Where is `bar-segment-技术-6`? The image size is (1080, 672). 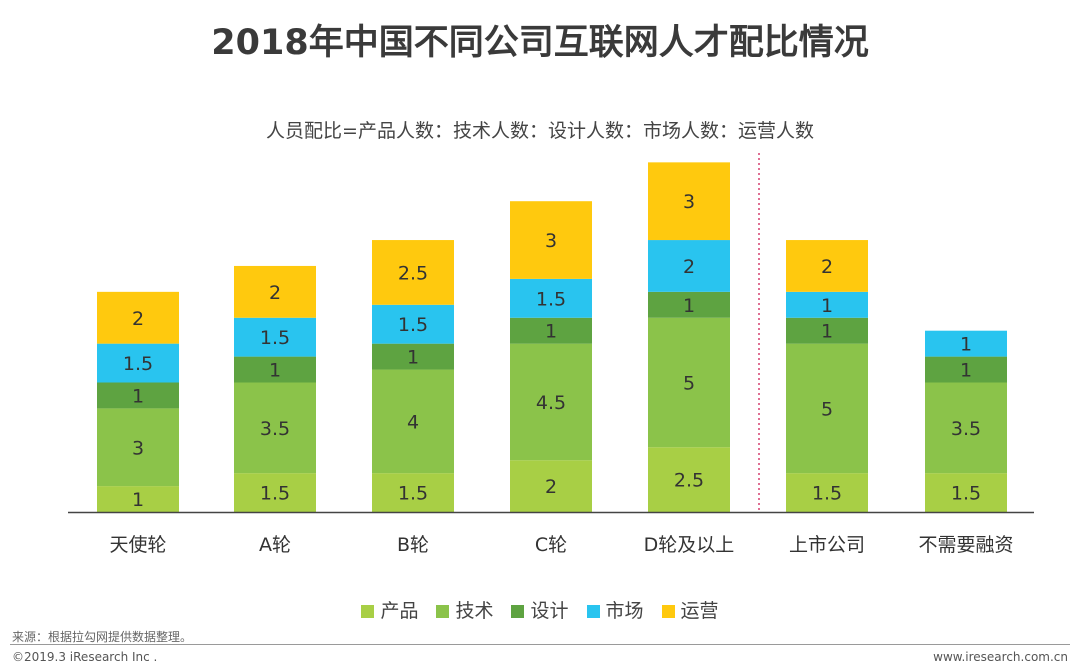
bar-segment-技术-6 is located at coordinates (966, 428).